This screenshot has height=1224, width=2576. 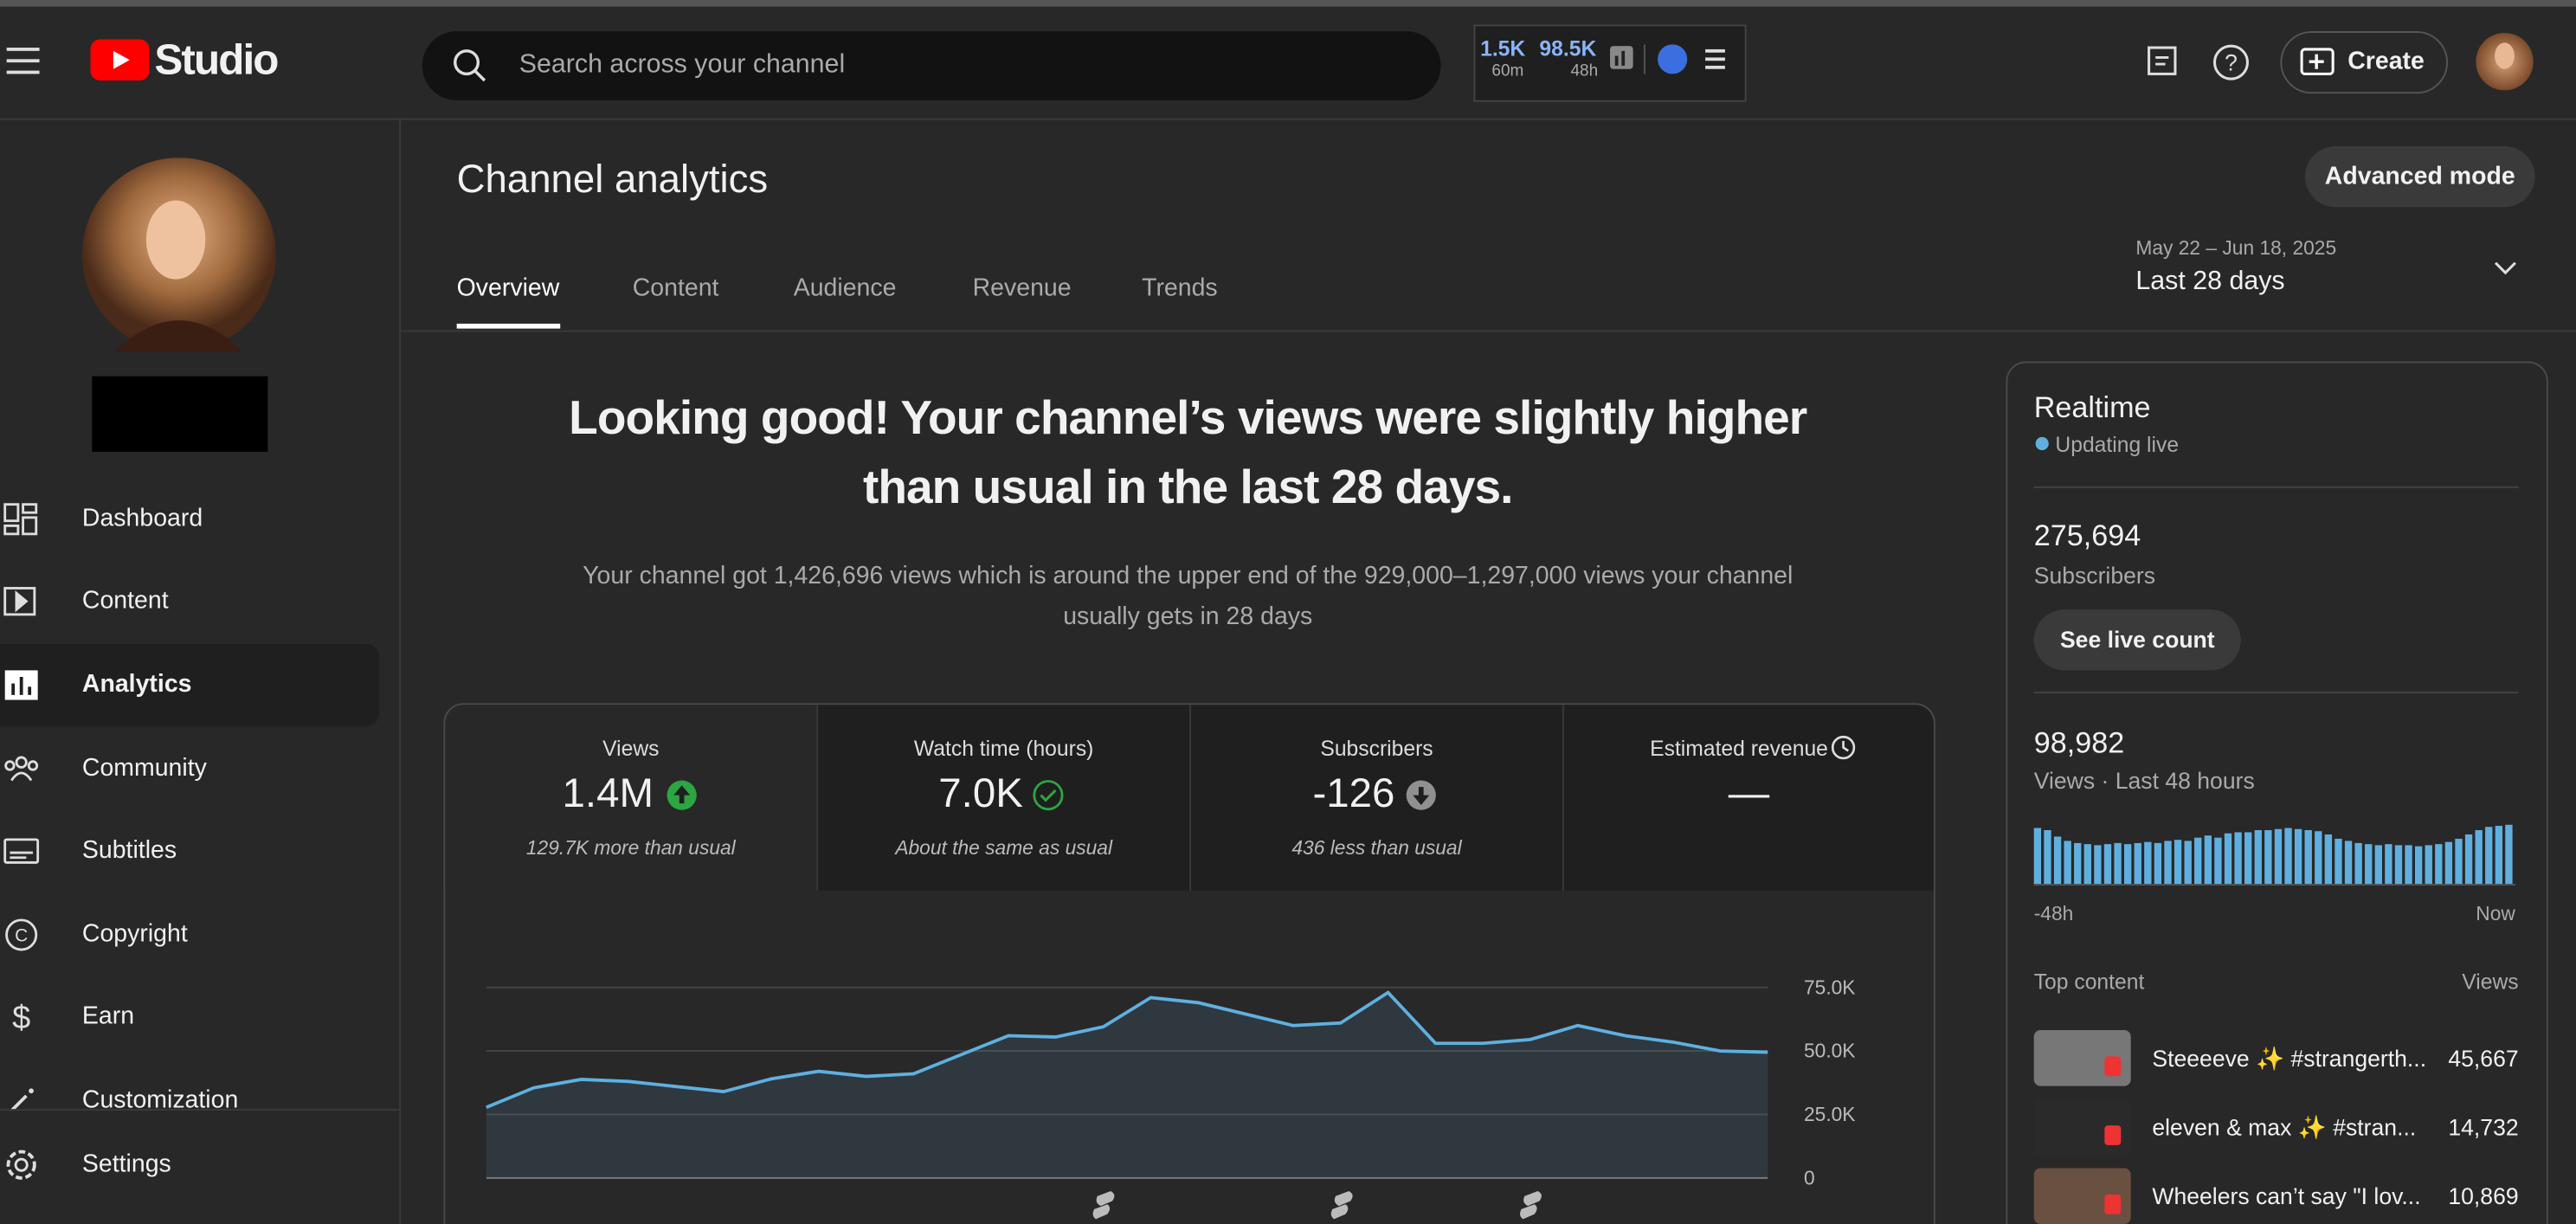 I want to click on views-up-icon, so click(x=682, y=795).